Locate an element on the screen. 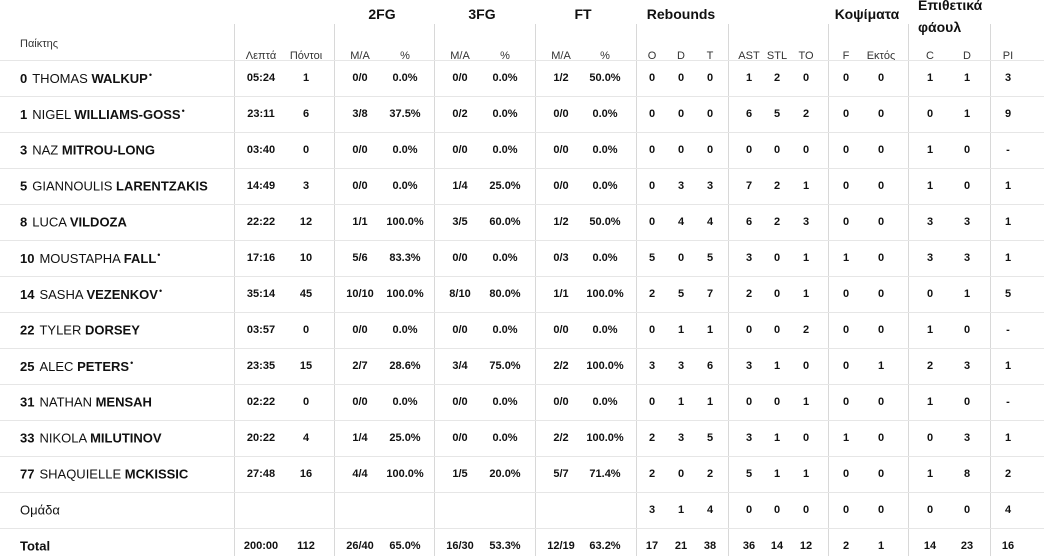 The height and width of the screenshot is (556, 1044). first-name: SHAQUIELLE is located at coordinates (80, 474).